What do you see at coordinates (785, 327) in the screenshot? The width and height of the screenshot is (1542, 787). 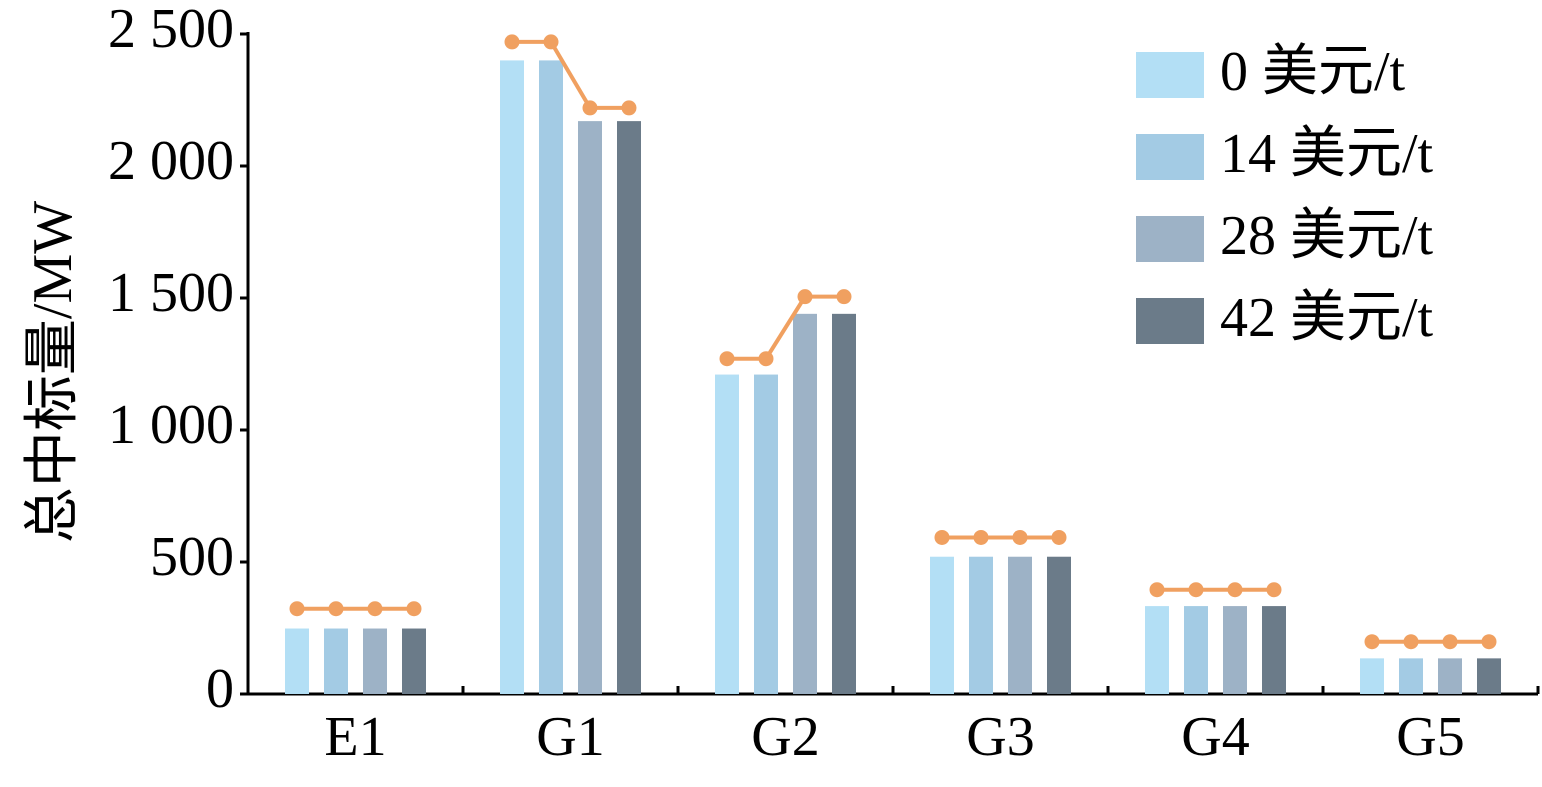 I see `overlay-line-G2` at bounding box center [785, 327].